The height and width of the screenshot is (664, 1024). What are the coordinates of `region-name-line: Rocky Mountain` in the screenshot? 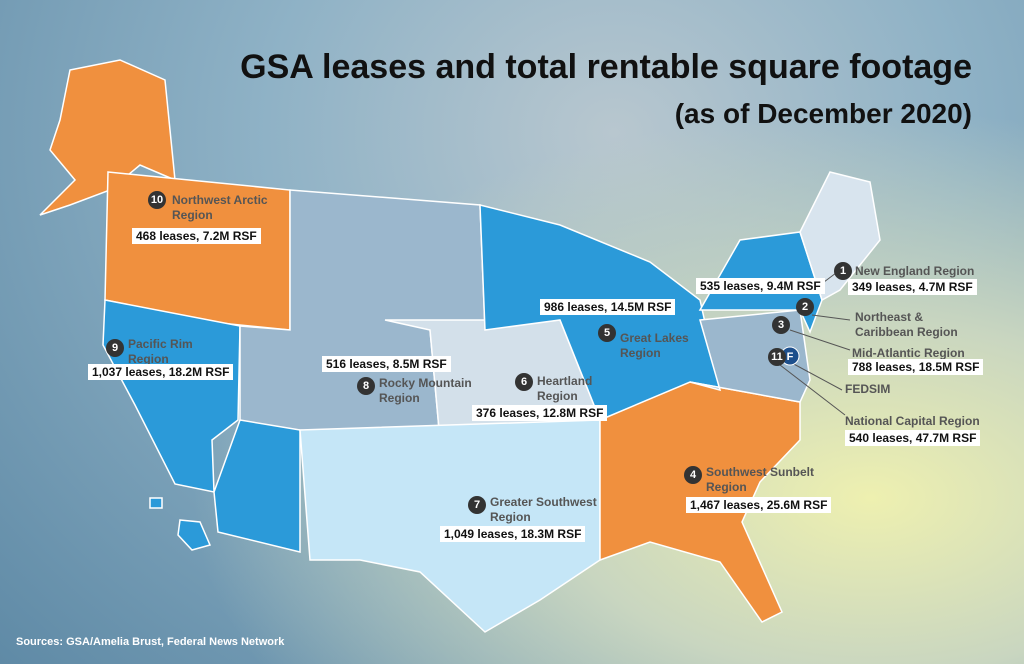 It's located at (425, 383).